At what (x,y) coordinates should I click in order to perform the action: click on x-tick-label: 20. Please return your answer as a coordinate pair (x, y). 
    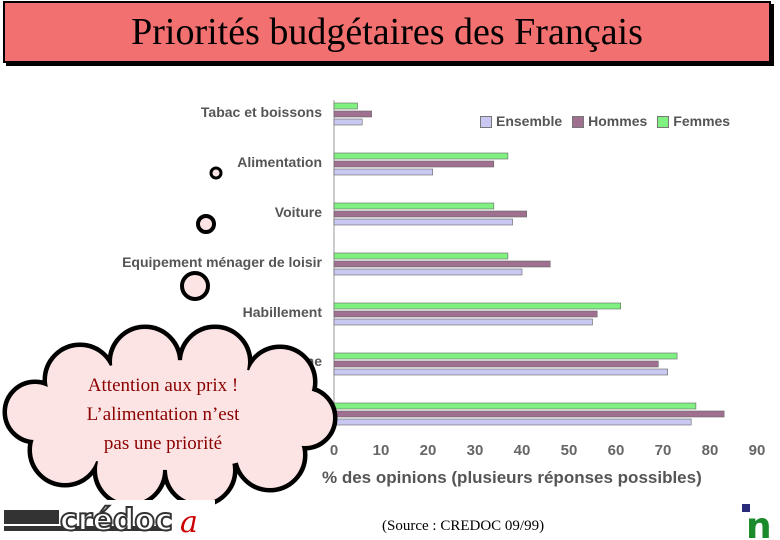
    Looking at the image, I should click on (428, 450).